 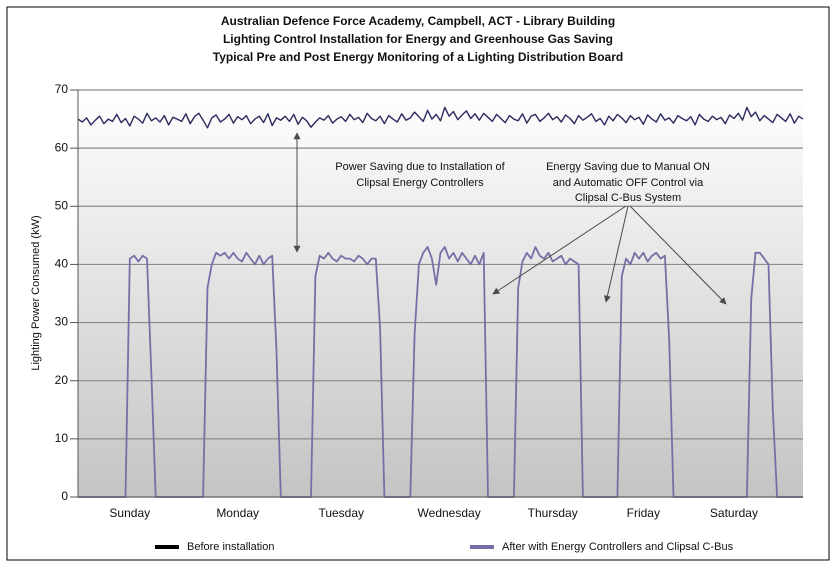 What do you see at coordinates (449, 513) in the screenshot?
I see `x-tick-label: Wednesday` at bounding box center [449, 513].